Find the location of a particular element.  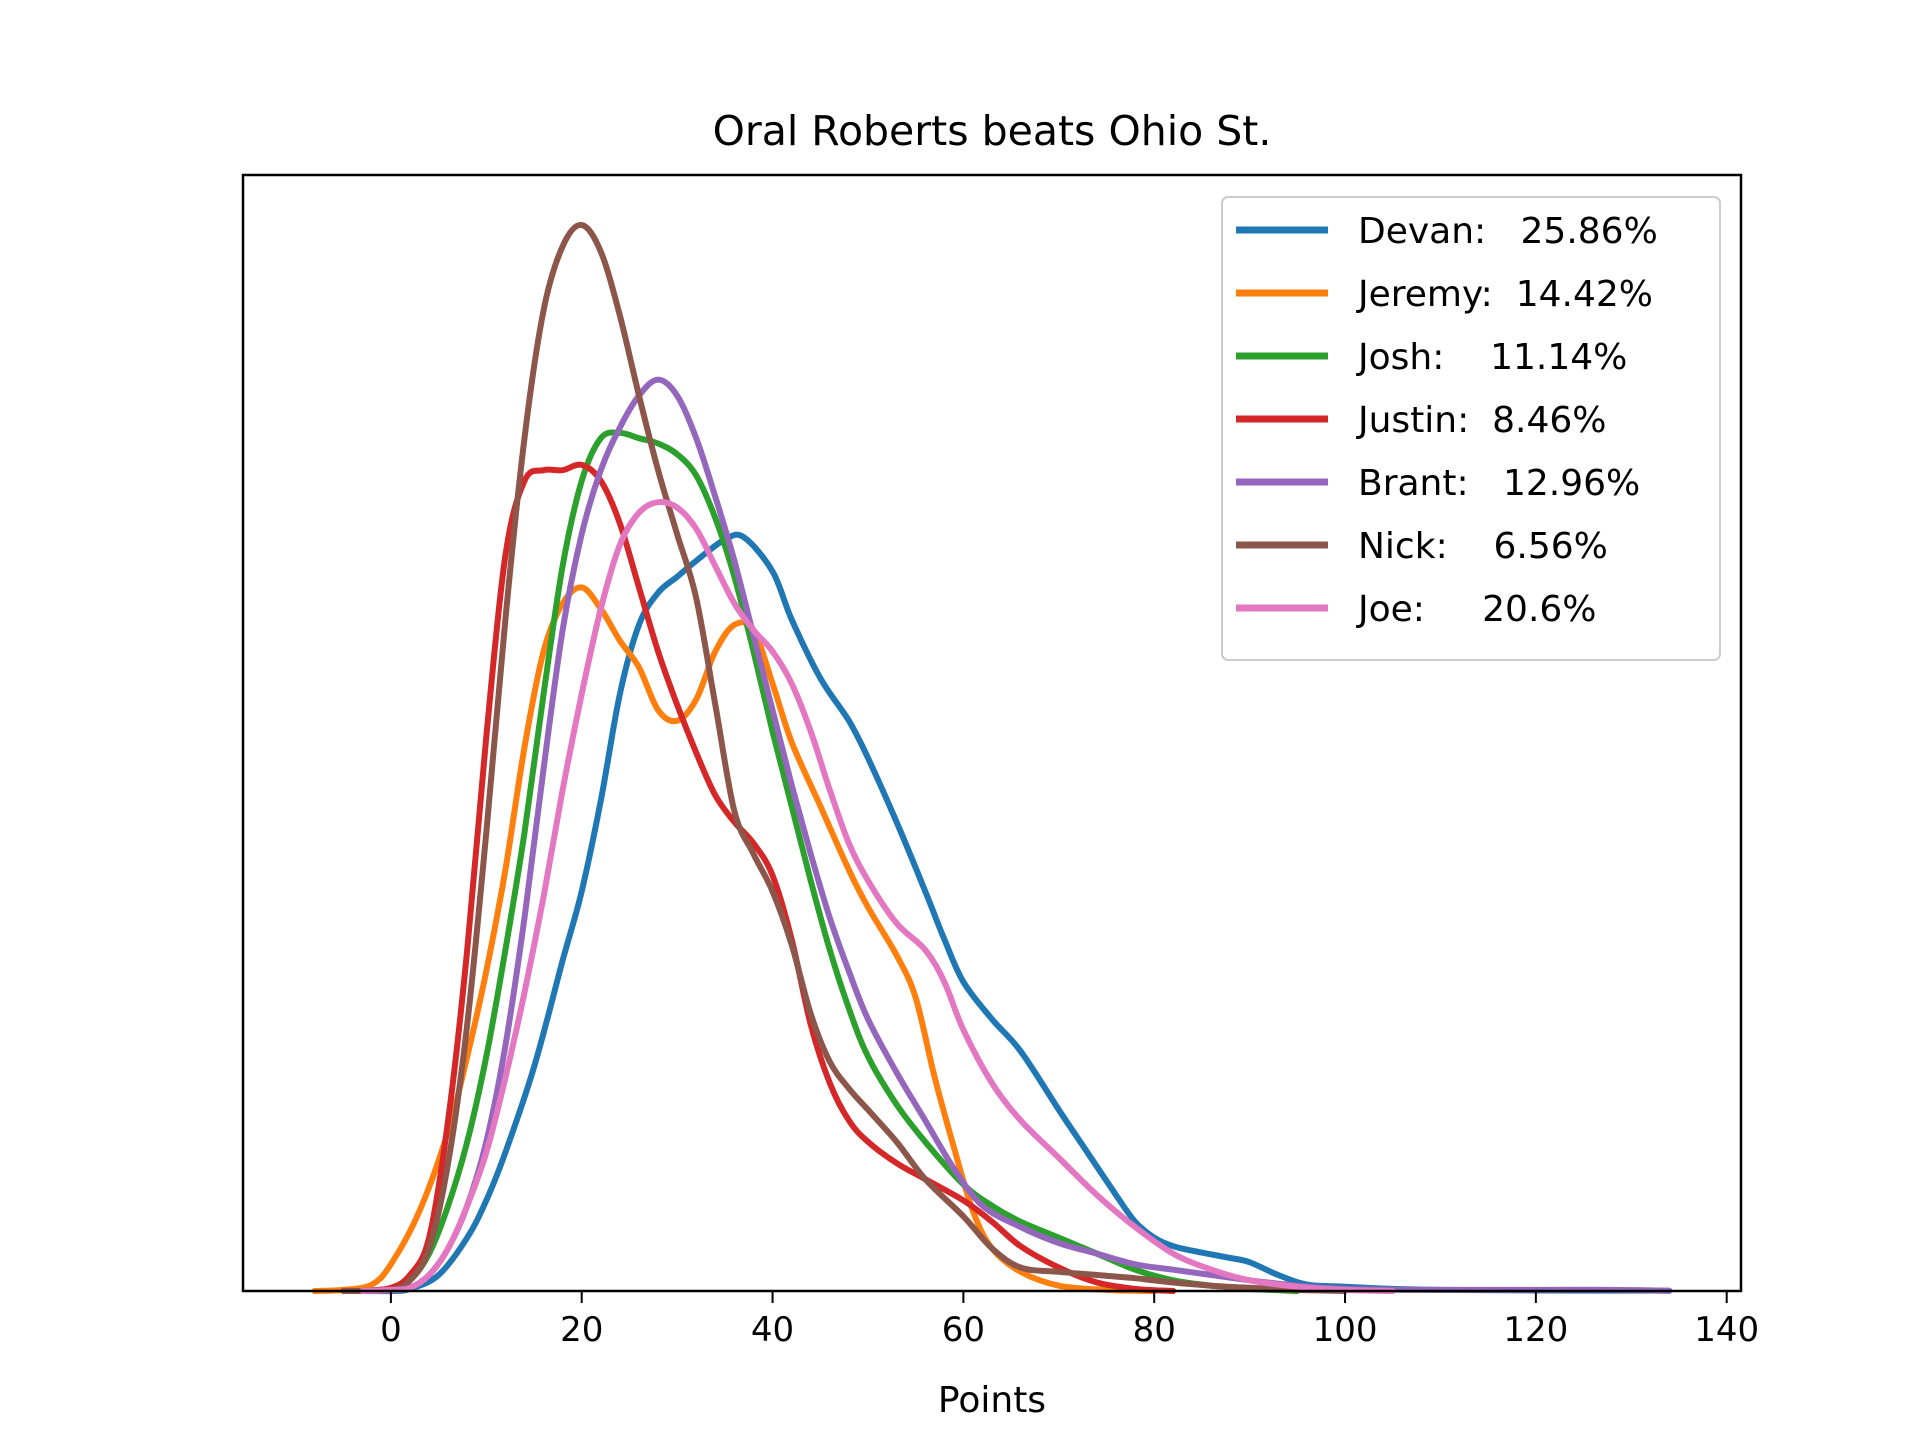

legend-label-2: Josh: 11.14% is located at coordinates (1491, 357).